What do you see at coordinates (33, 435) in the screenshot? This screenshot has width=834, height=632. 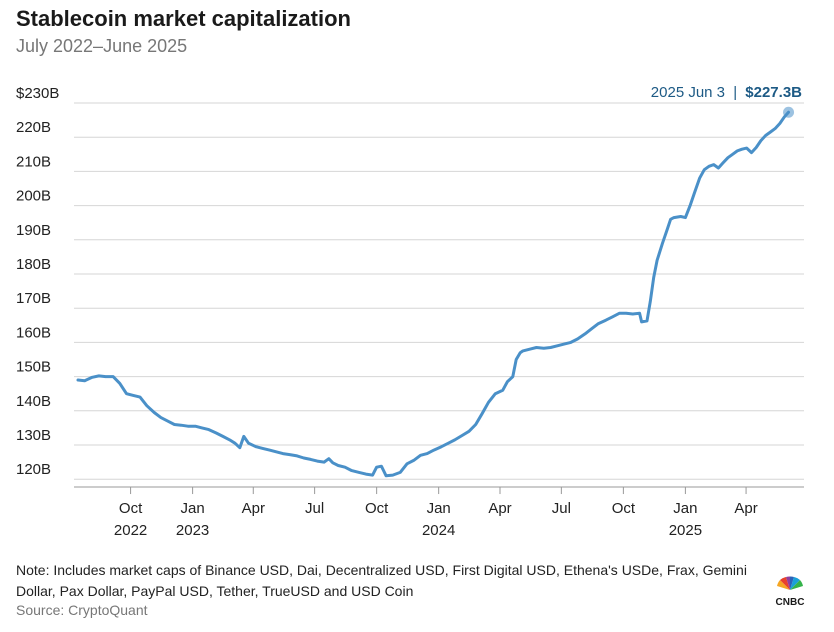 I see `y-tick-label: 130B` at bounding box center [33, 435].